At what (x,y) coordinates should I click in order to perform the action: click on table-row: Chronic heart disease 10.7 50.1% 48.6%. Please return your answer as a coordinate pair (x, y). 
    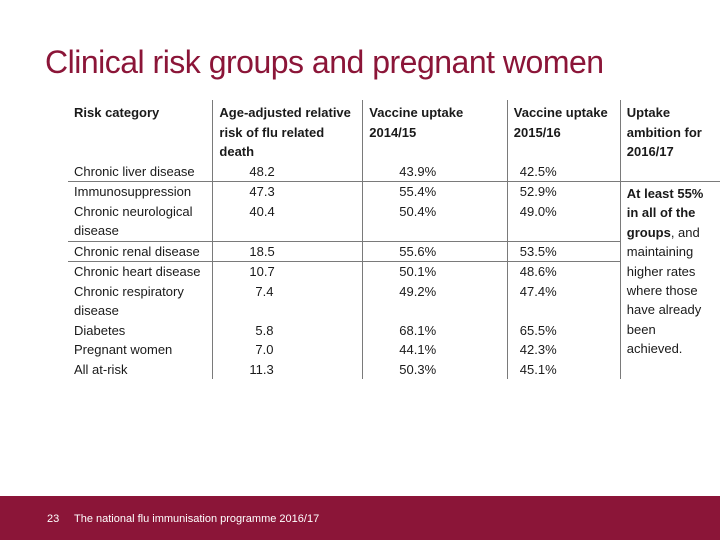
    Looking at the image, I should click on (394, 271).